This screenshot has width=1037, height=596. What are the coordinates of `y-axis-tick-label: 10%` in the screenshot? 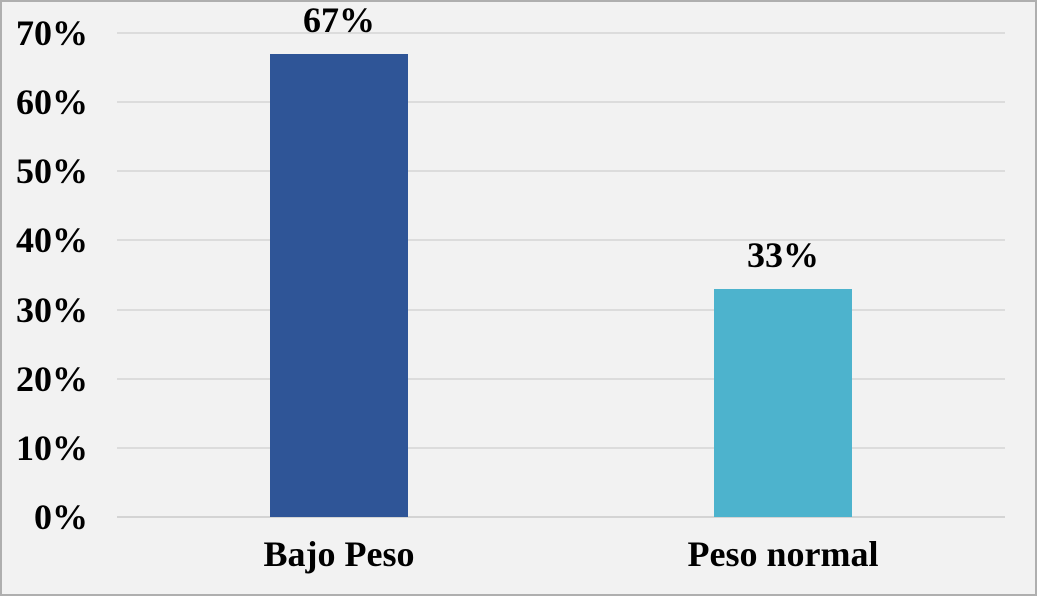 It's located at (52, 448).